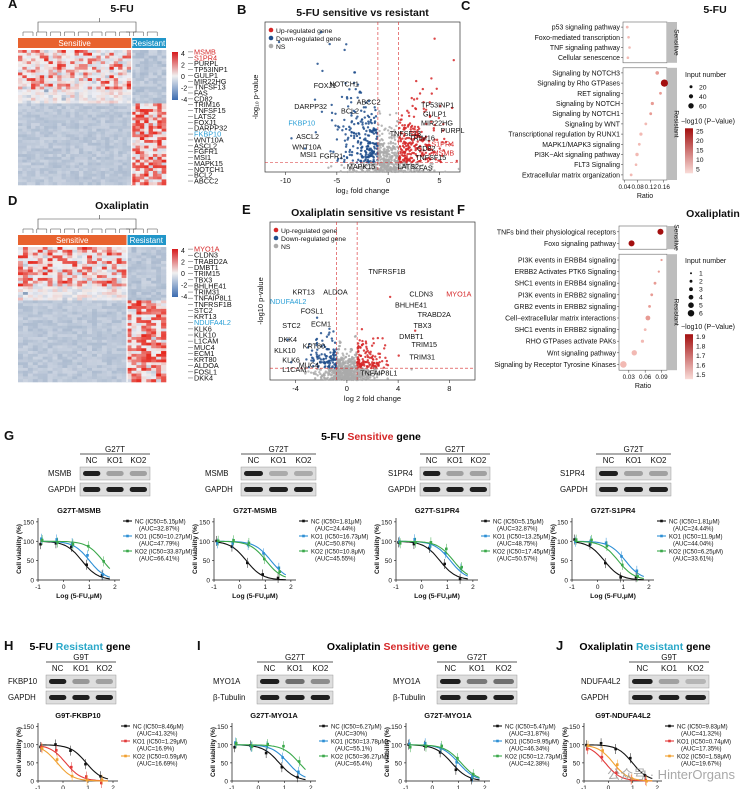 This screenshot has height=789, width=743. I want to click on x-tick-label: -5, so click(337, 180).